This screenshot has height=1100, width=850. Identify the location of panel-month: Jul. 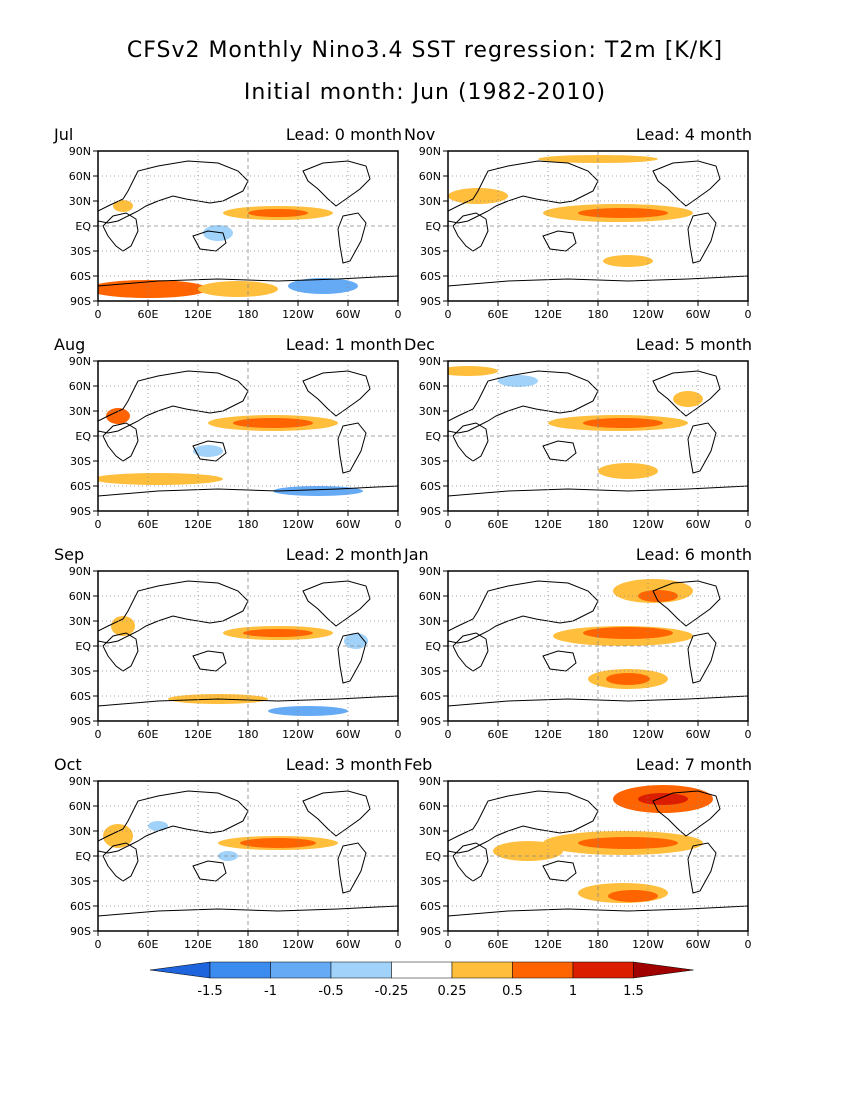
(64, 134).